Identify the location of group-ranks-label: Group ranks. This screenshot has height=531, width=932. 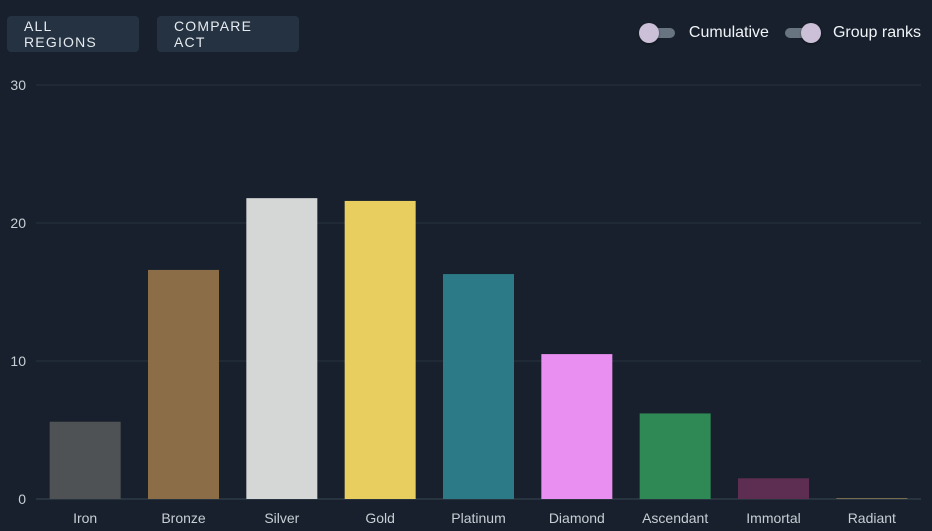
(876, 32).